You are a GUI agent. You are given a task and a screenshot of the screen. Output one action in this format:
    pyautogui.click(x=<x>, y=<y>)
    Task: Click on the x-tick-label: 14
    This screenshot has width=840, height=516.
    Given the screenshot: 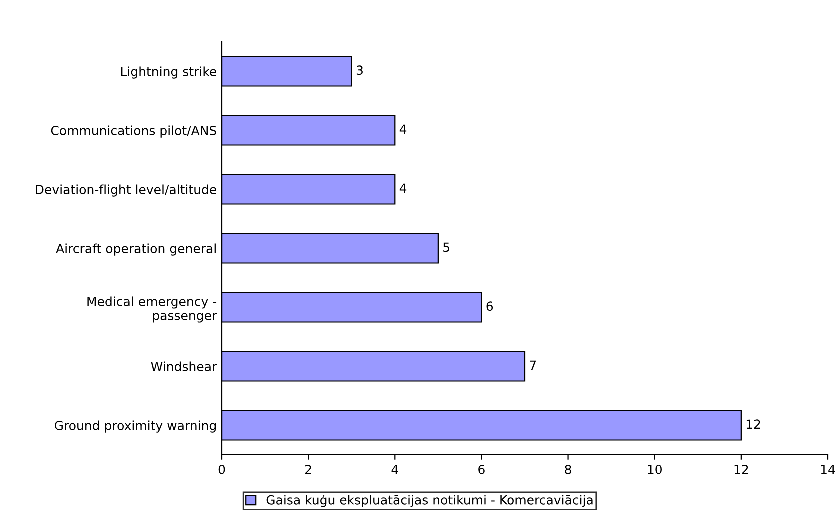 What is the action you would take?
    pyautogui.click(x=828, y=469)
    